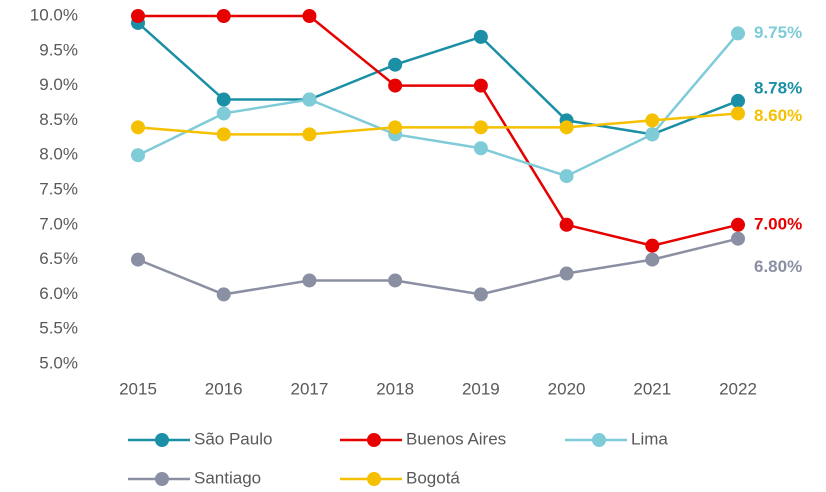  I want to click on y-tick-label: 6.5%, so click(58, 258).